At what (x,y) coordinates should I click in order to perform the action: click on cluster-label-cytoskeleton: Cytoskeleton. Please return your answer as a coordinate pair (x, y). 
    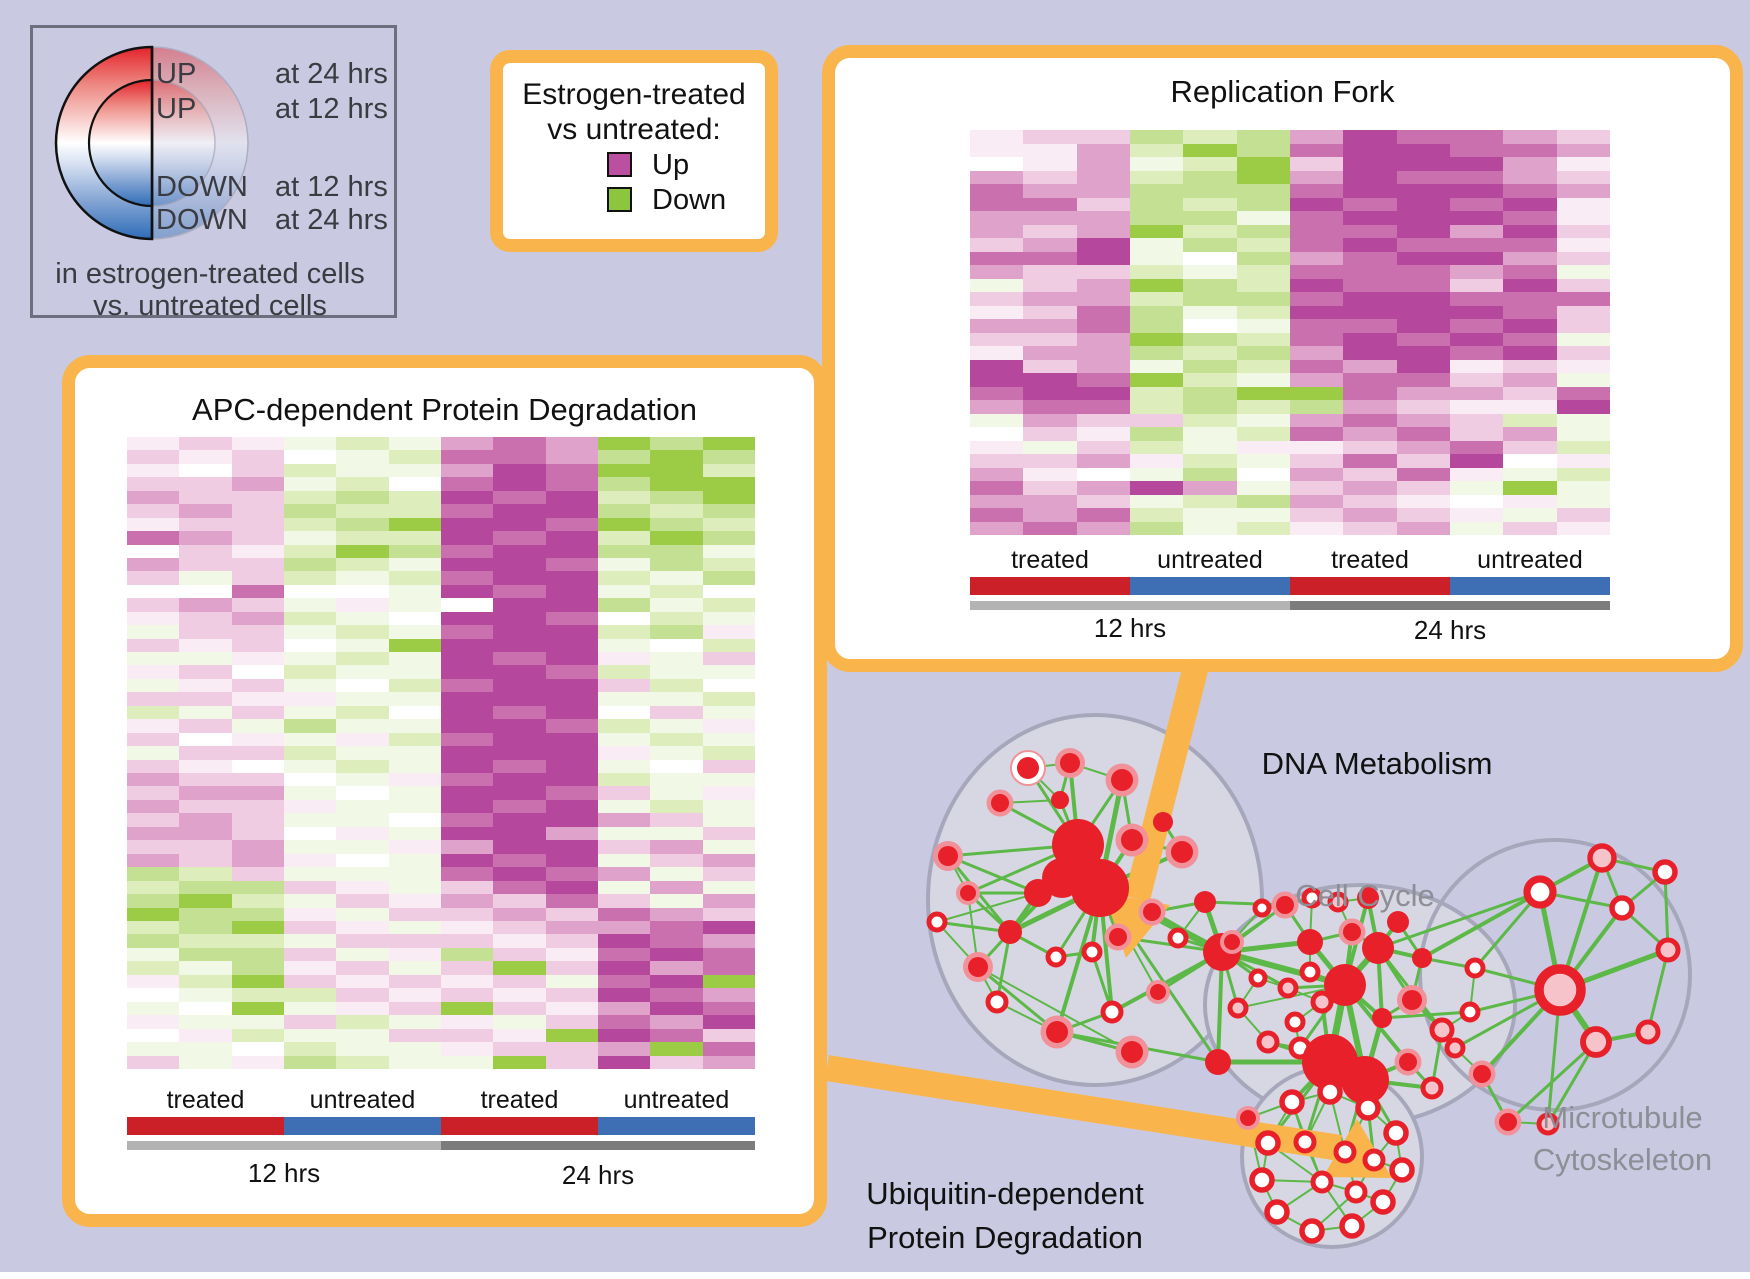
    Looking at the image, I should click on (1622, 1159).